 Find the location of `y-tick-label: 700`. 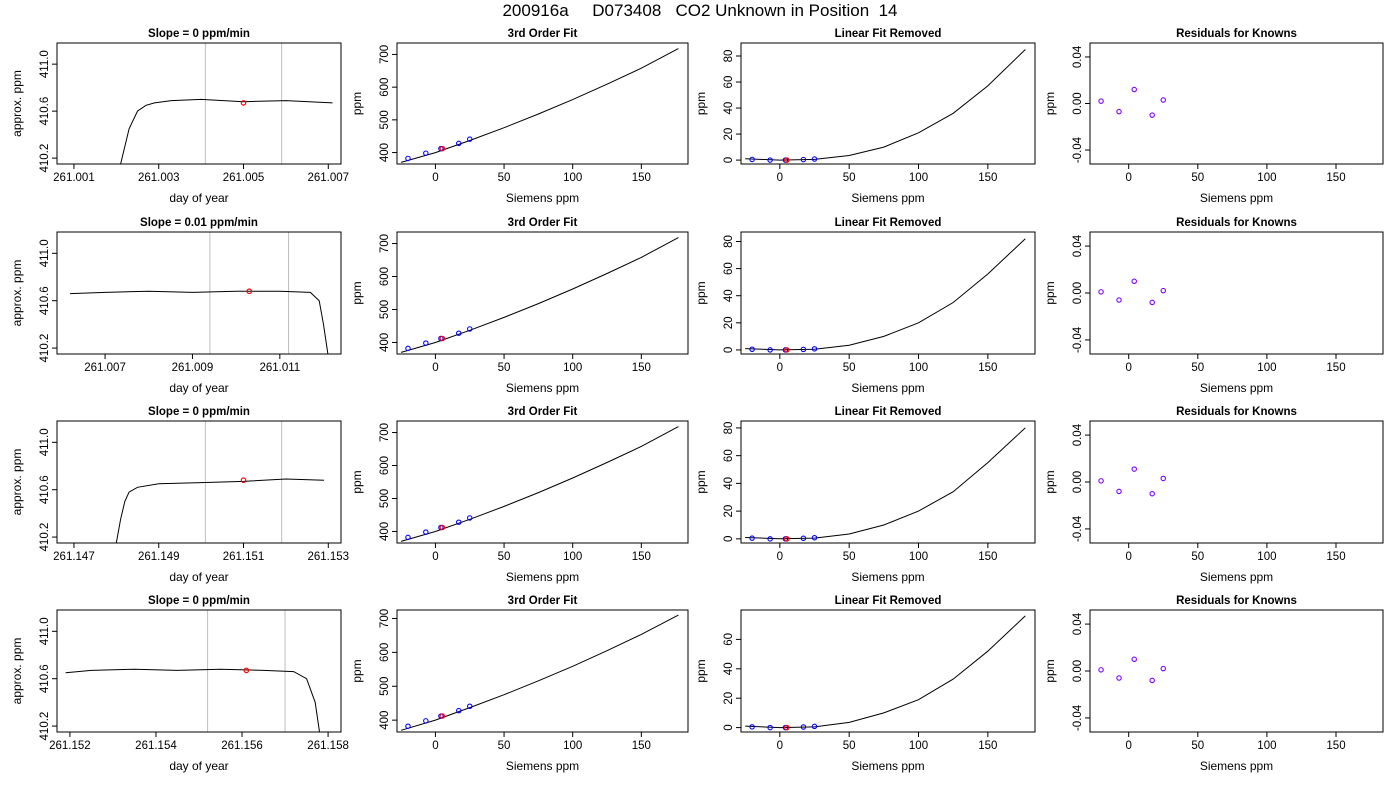

y-tick-label: 700 is located at coordinates (385, 432).